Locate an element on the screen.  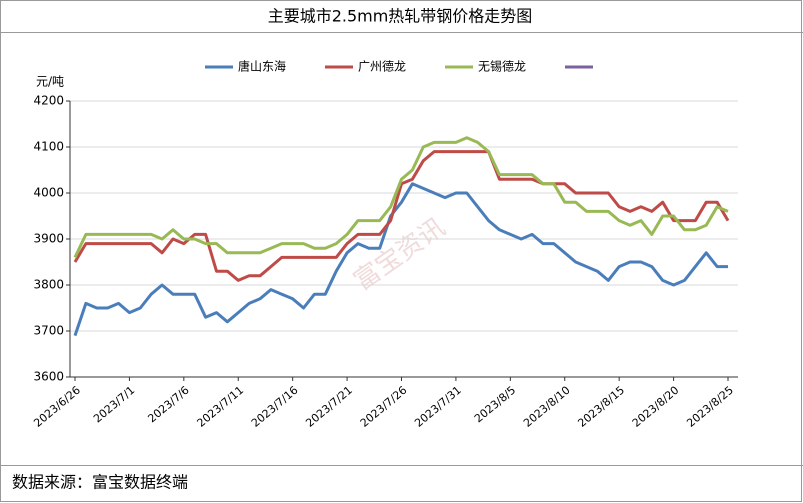
x-tick-label: 2023/7/31 is located at coordinates (438, 407).